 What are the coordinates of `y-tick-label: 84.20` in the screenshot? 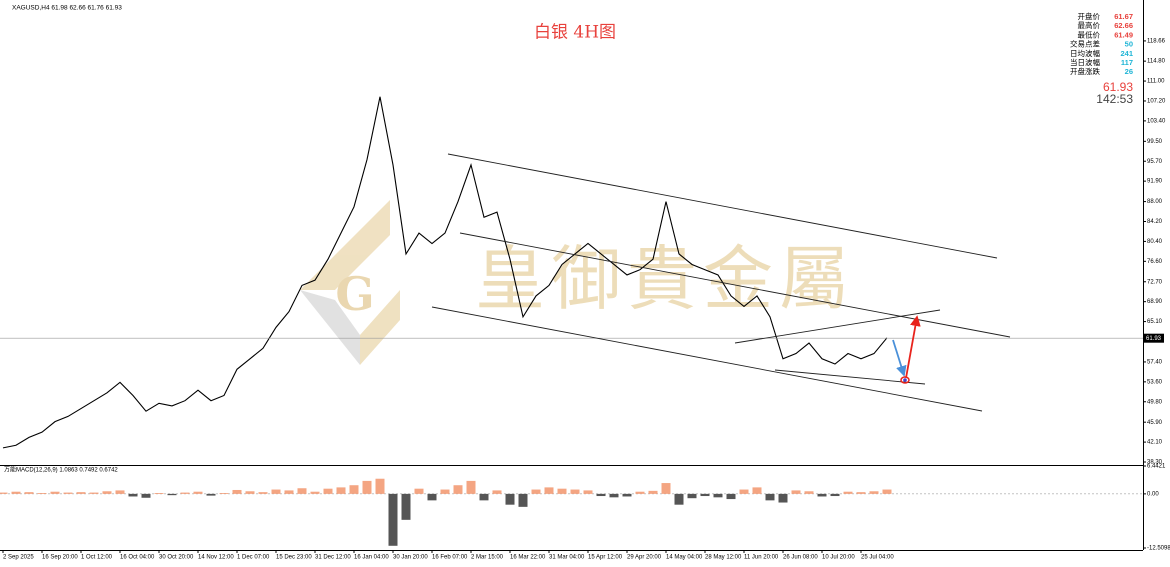 It's located at (1155, 222).